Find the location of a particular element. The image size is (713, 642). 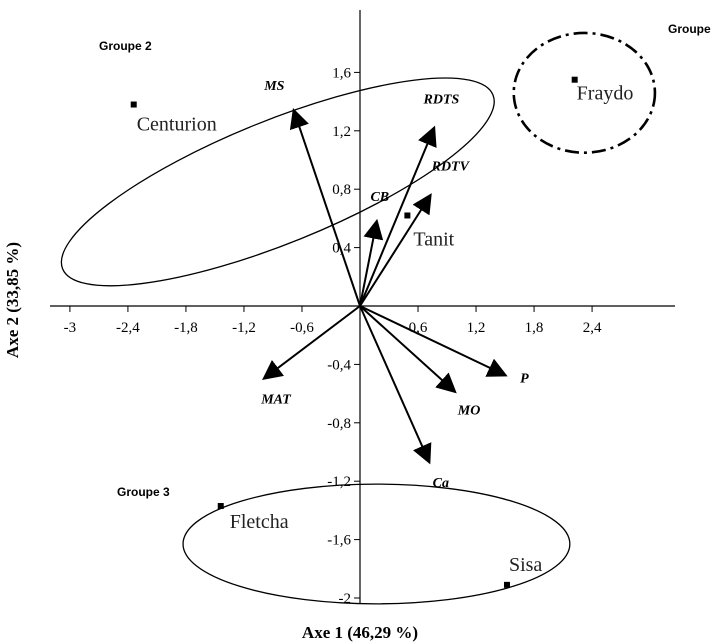

y-tick-label: 1,6 is located at coordinates (341, 73).